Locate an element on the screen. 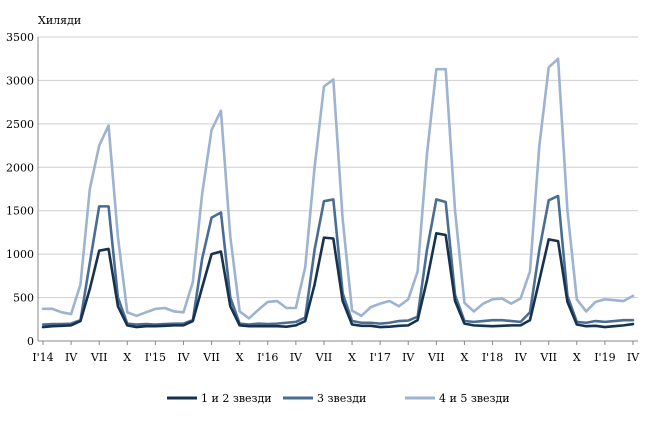 The height and width of the screenshot is (421, 659). y-tick-label: 3000 is located at coordinates (20, 80).